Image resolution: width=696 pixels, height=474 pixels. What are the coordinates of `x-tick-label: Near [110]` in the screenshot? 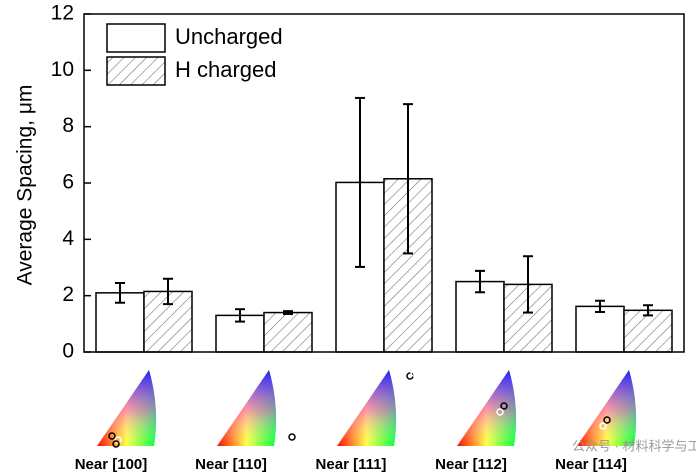 It's located at (231, 464).